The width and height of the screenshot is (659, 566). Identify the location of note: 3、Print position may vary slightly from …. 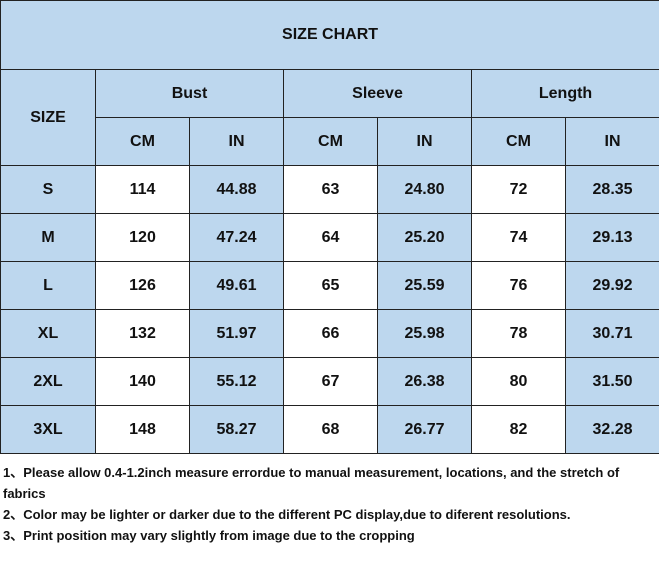
(209, 535).